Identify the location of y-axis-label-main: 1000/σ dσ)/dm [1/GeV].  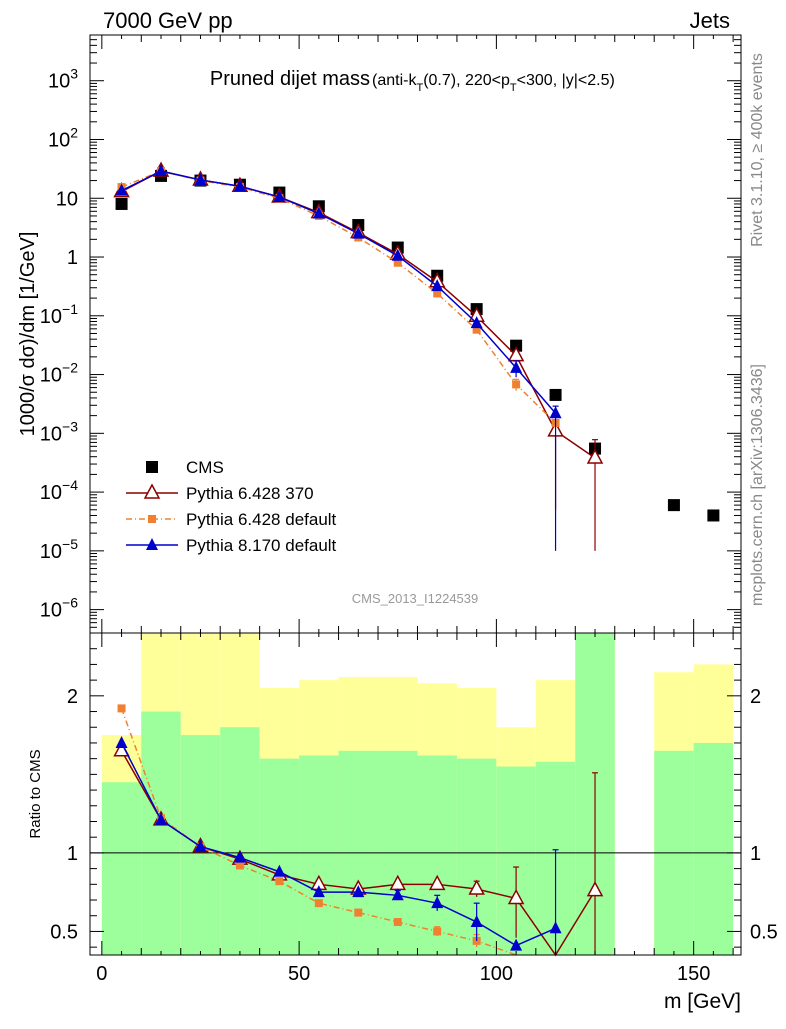
(28, 334).